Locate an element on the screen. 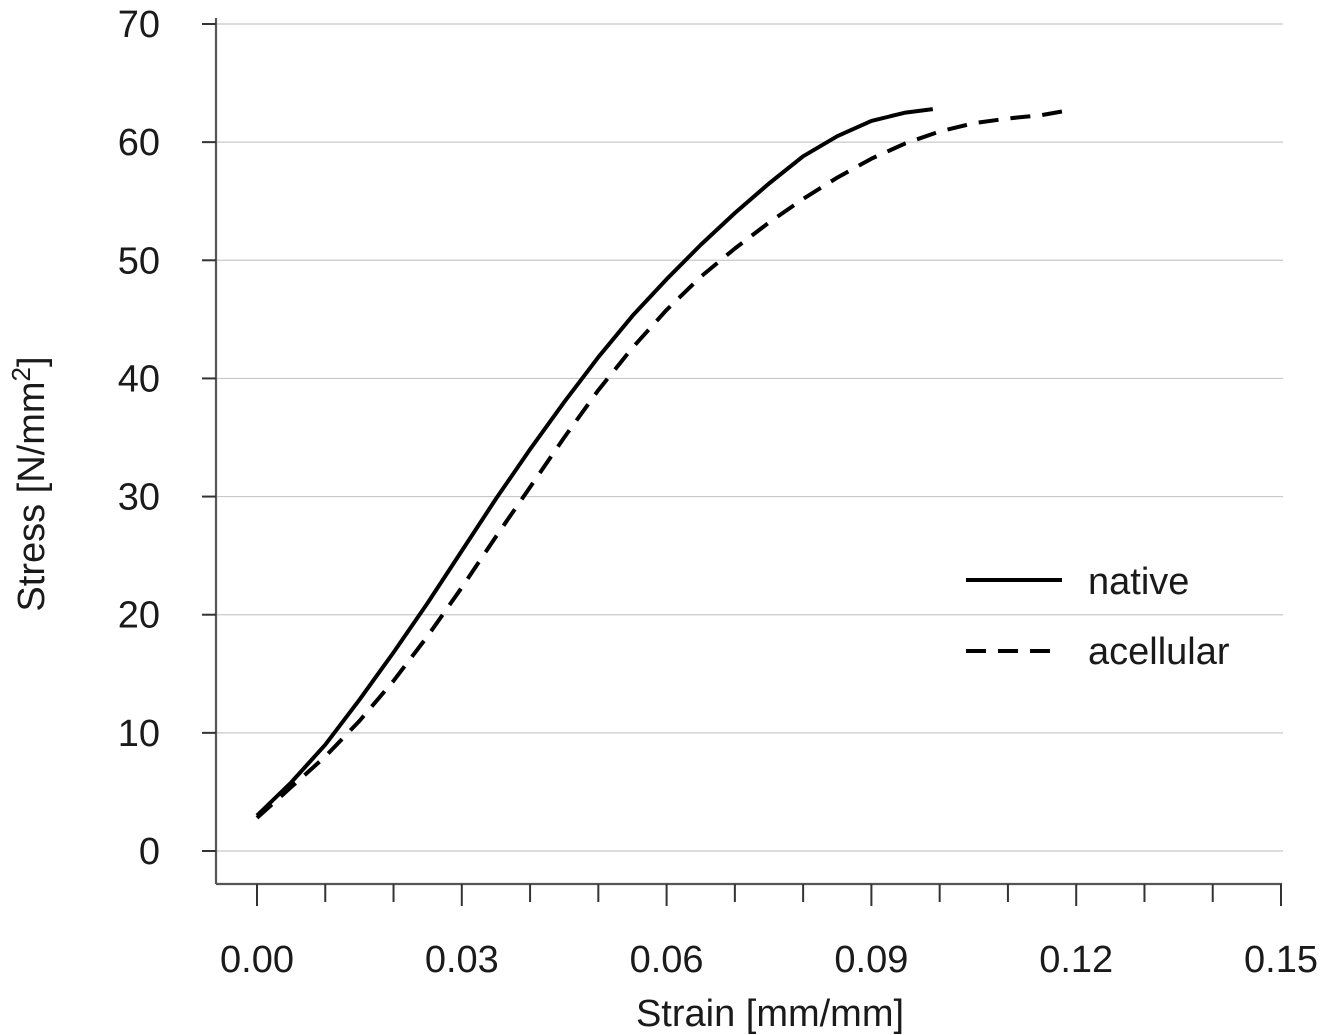  legend-label-acellular: acellular is located at coordinates (1159, 652).